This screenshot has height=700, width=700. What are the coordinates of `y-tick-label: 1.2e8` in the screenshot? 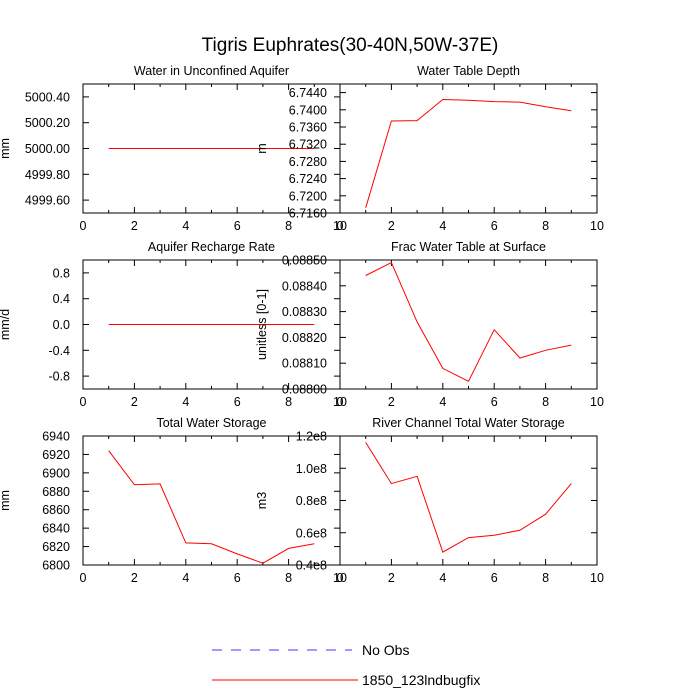 It's located at (311, 437).